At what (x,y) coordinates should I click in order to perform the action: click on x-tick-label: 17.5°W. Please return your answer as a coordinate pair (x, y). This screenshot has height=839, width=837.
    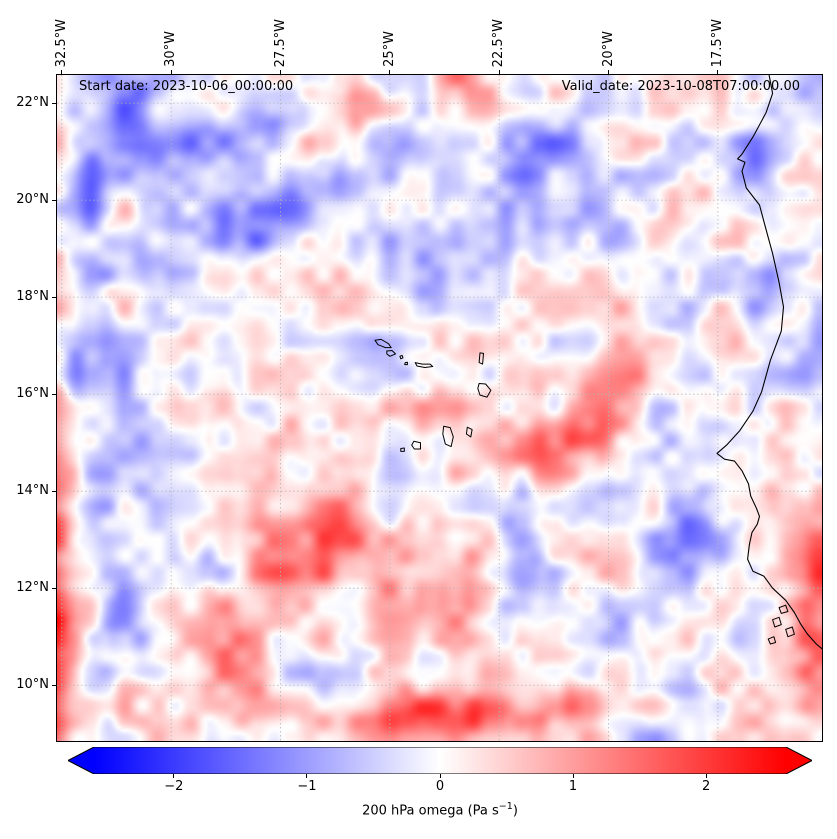
    Looking at the image, I should click on (717, 42).